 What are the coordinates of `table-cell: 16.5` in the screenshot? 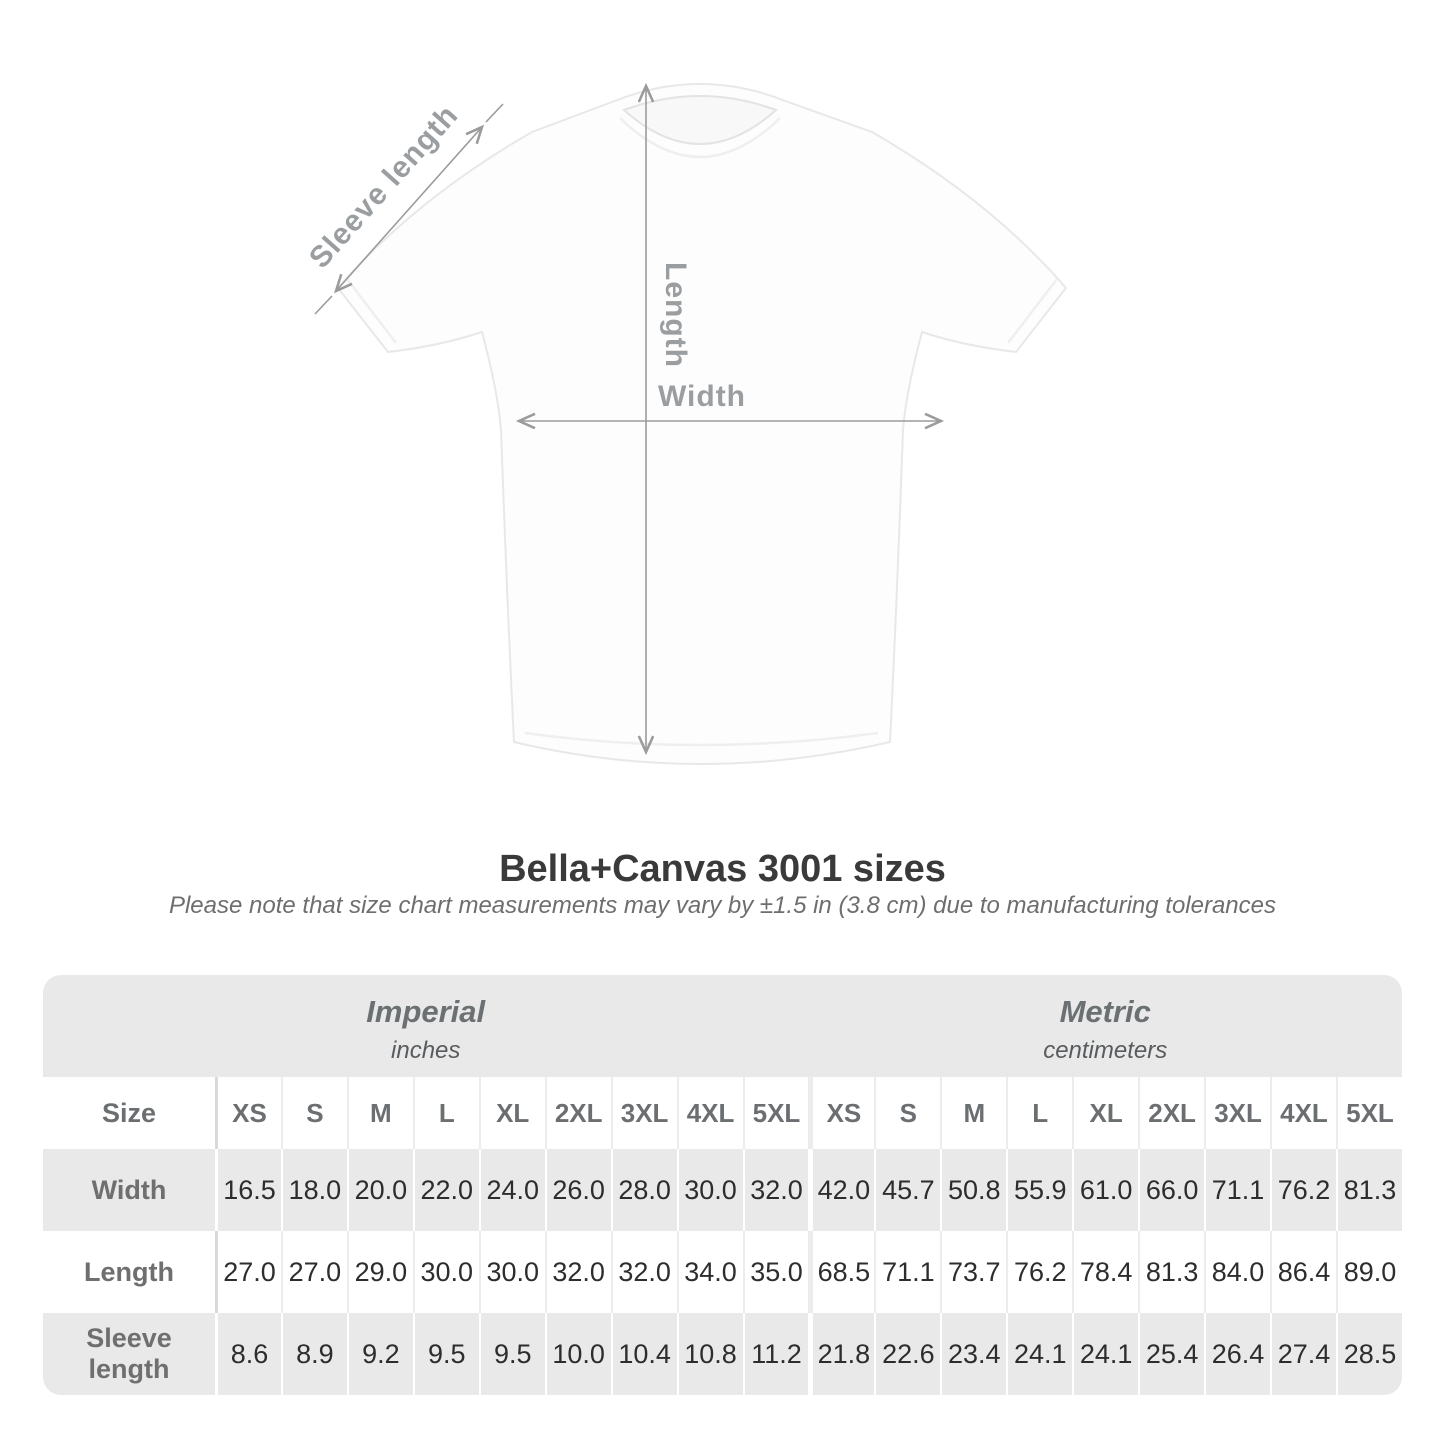 It's located at (248, 1190).